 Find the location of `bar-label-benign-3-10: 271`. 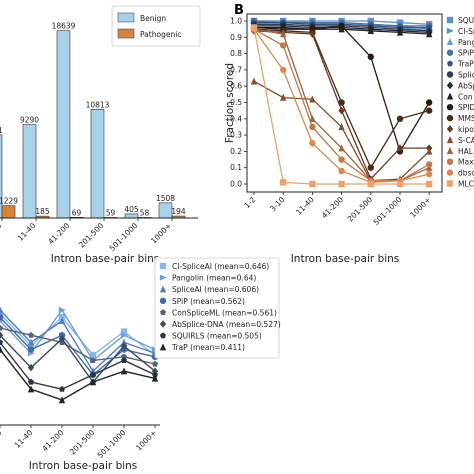

bar-label-benign-3-10: 271 is located at coordinates (1, 130).